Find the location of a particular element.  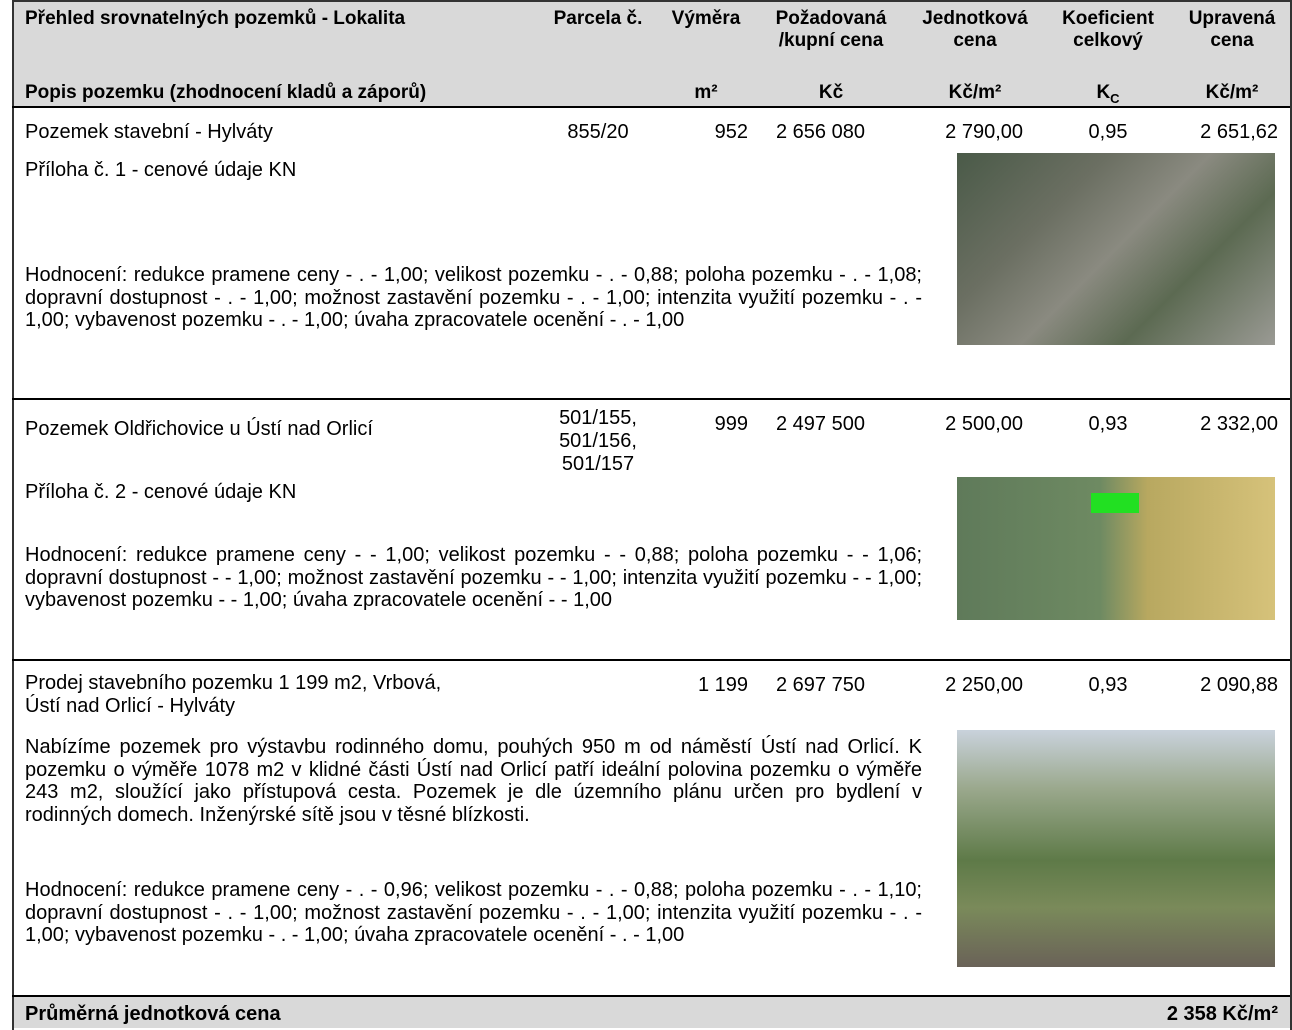

column-header: Jednotková is located at coordinates (975, 18).